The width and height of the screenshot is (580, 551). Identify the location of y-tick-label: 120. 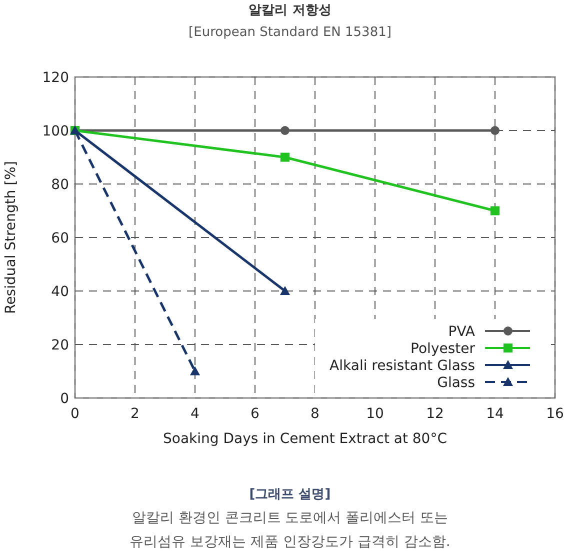
(55, 78).